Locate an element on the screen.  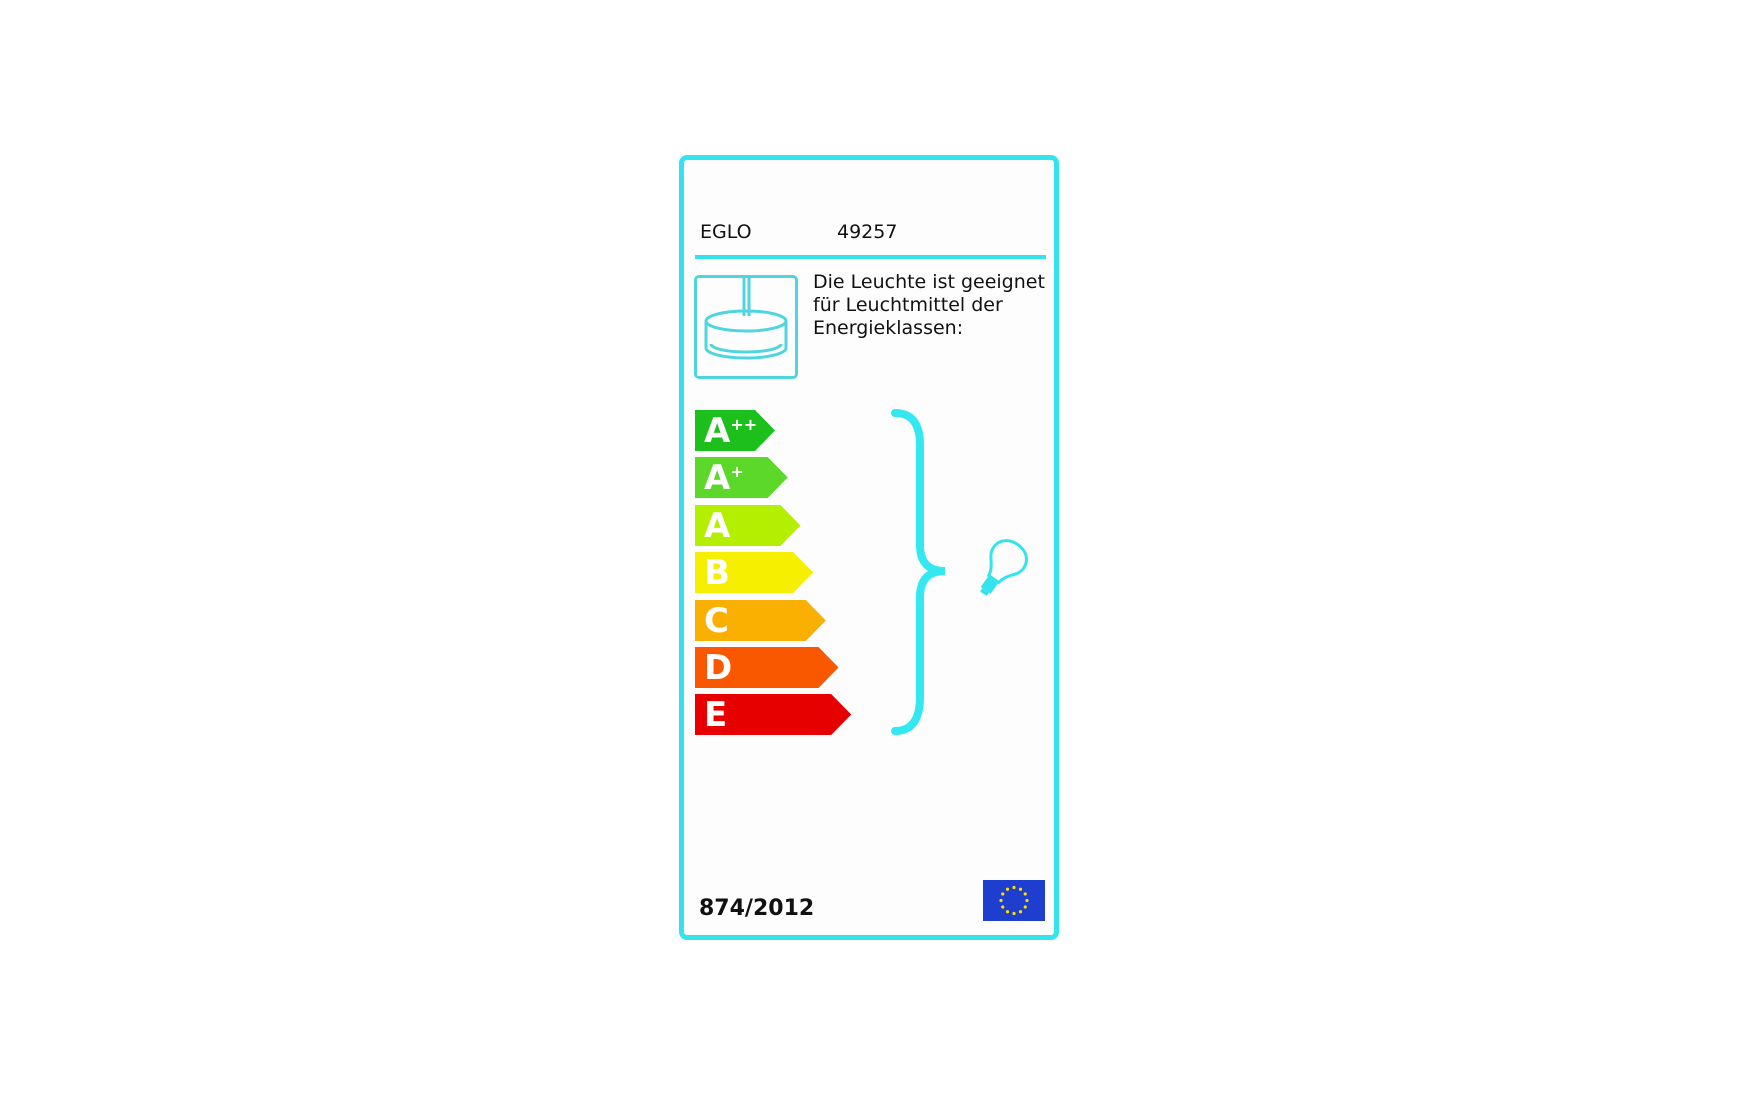
header-divider is located at coordinates (870, 257).